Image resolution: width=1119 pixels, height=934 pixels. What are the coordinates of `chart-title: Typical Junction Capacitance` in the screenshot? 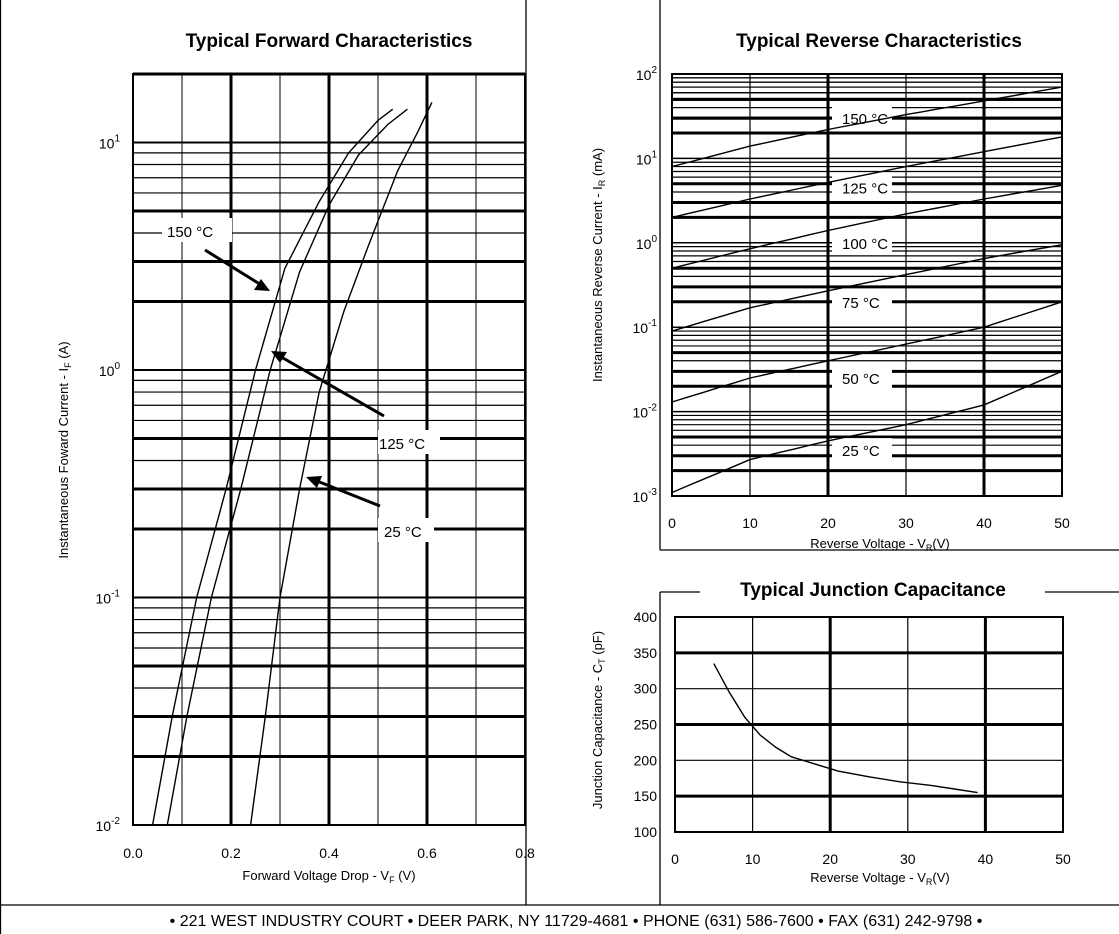 It's located at (873, 590).